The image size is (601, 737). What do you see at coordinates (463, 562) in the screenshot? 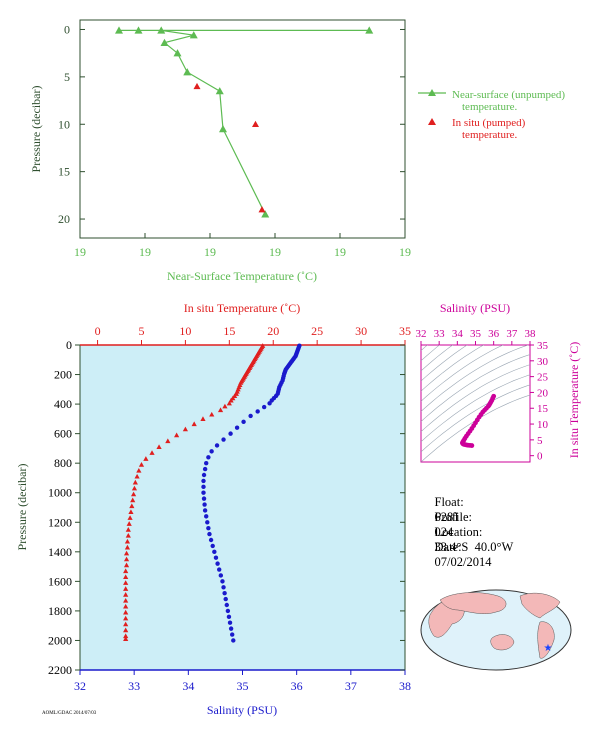
I see `info-date-value: 07/02/2014` at bounding box center [463, 562].